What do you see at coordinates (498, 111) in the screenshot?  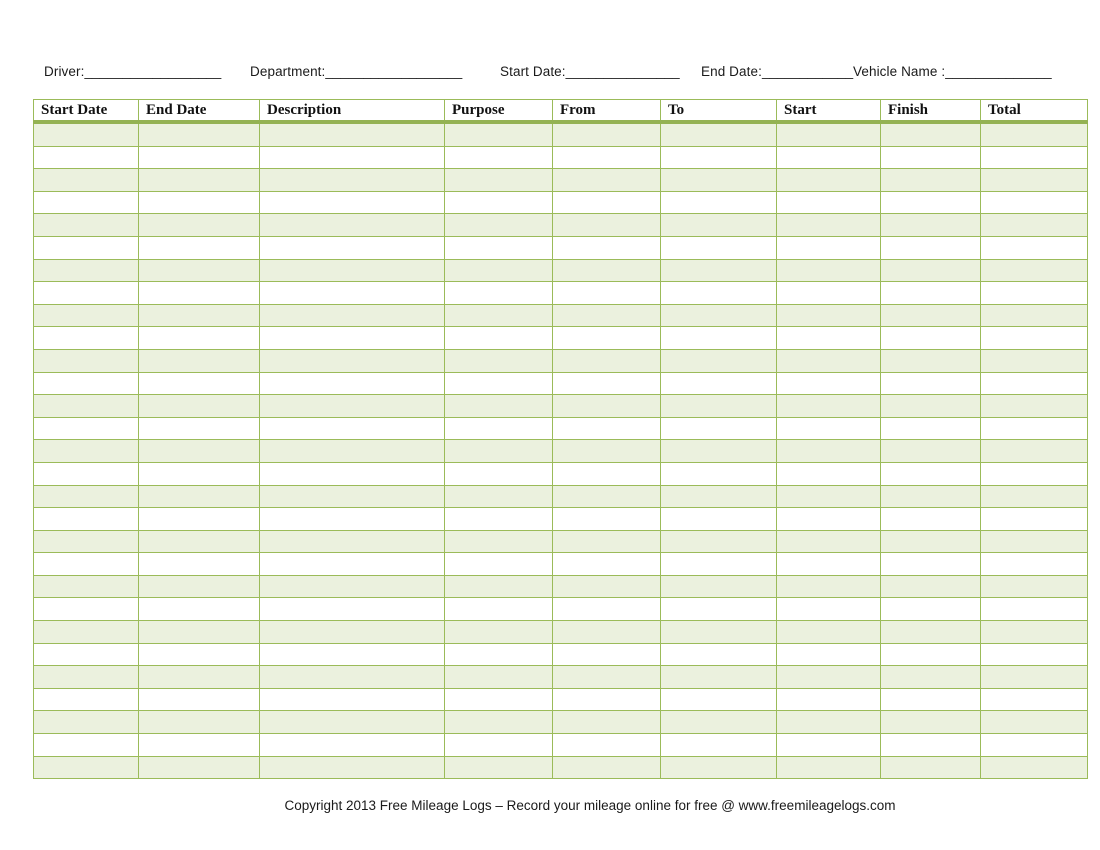 I see `header-purpose: Purpose` at bounding box center [498, 111].